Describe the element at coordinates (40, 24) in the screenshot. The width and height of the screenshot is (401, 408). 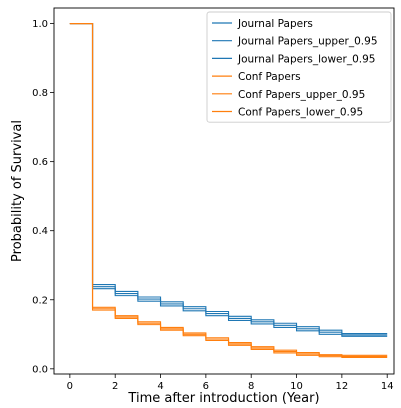
I see `y-tick-label: 1.0` at that location.